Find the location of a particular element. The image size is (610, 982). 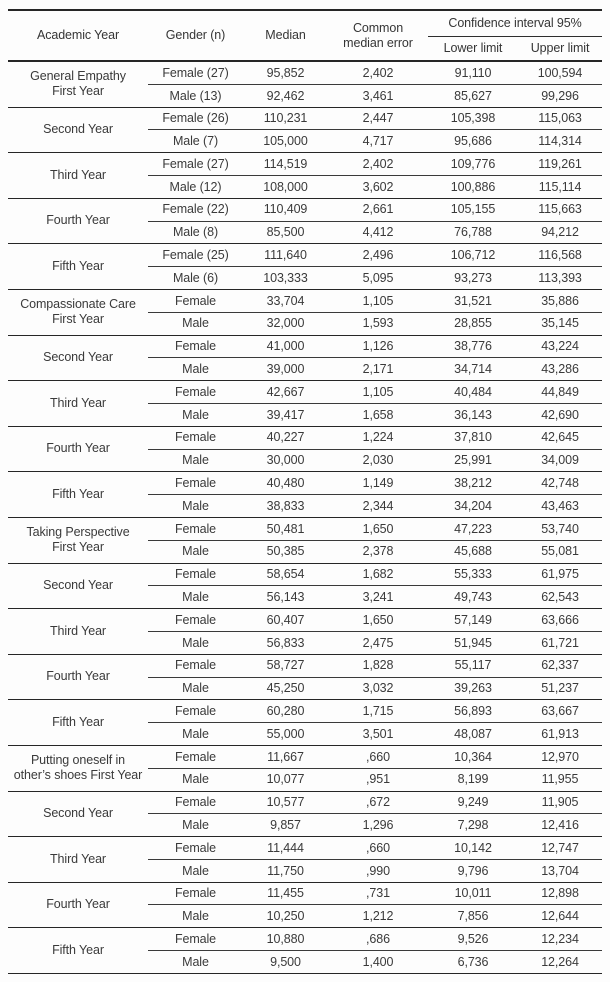

median-cell: 58,654 is located at coordinates (285, 575).